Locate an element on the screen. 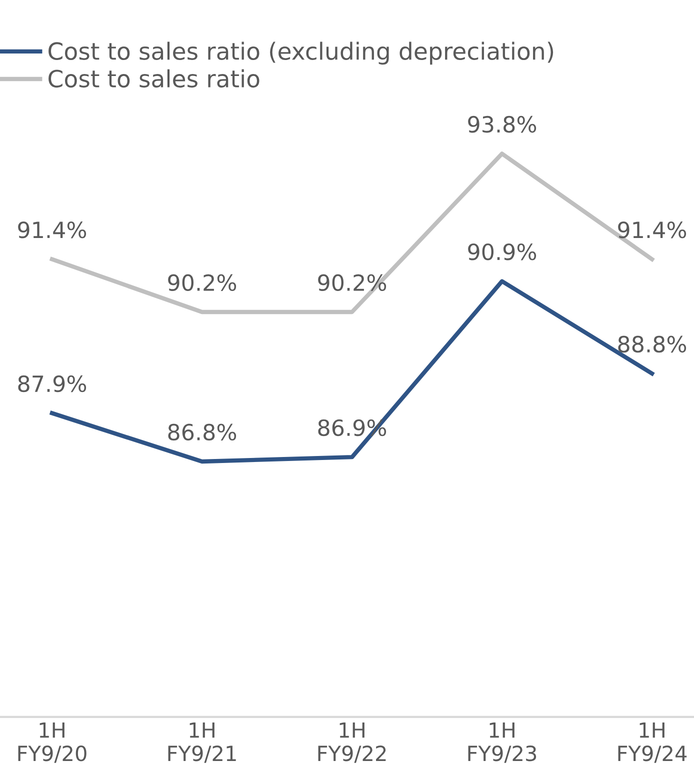 The height and width of the screenshot is (781, 694). data-label: 90.9% is located at coordinates (502, 251).